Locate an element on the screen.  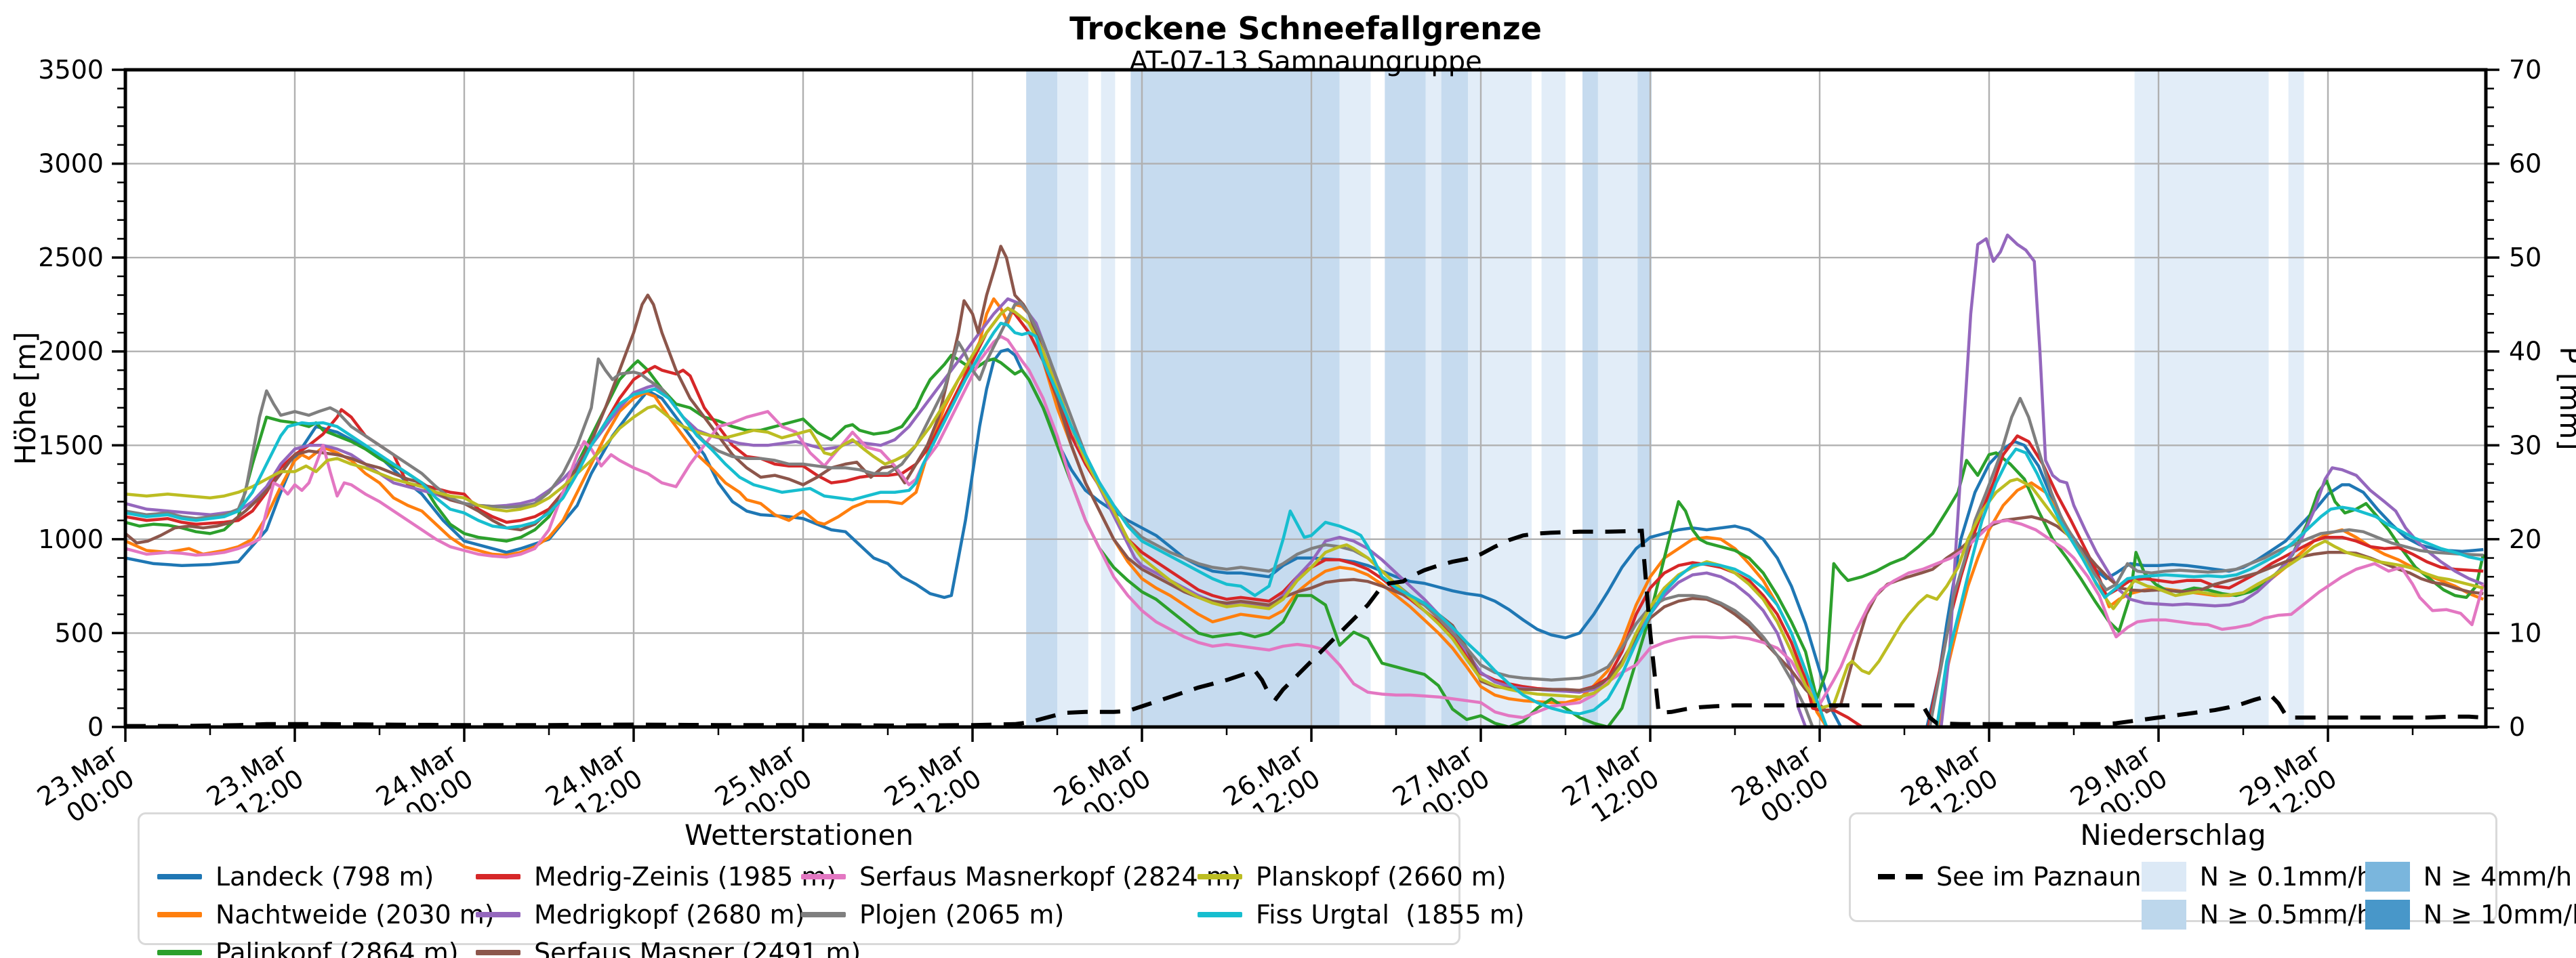
legend-item-precip-p10: N ≥ 10mm/h is located at coordinates (2471, 915).